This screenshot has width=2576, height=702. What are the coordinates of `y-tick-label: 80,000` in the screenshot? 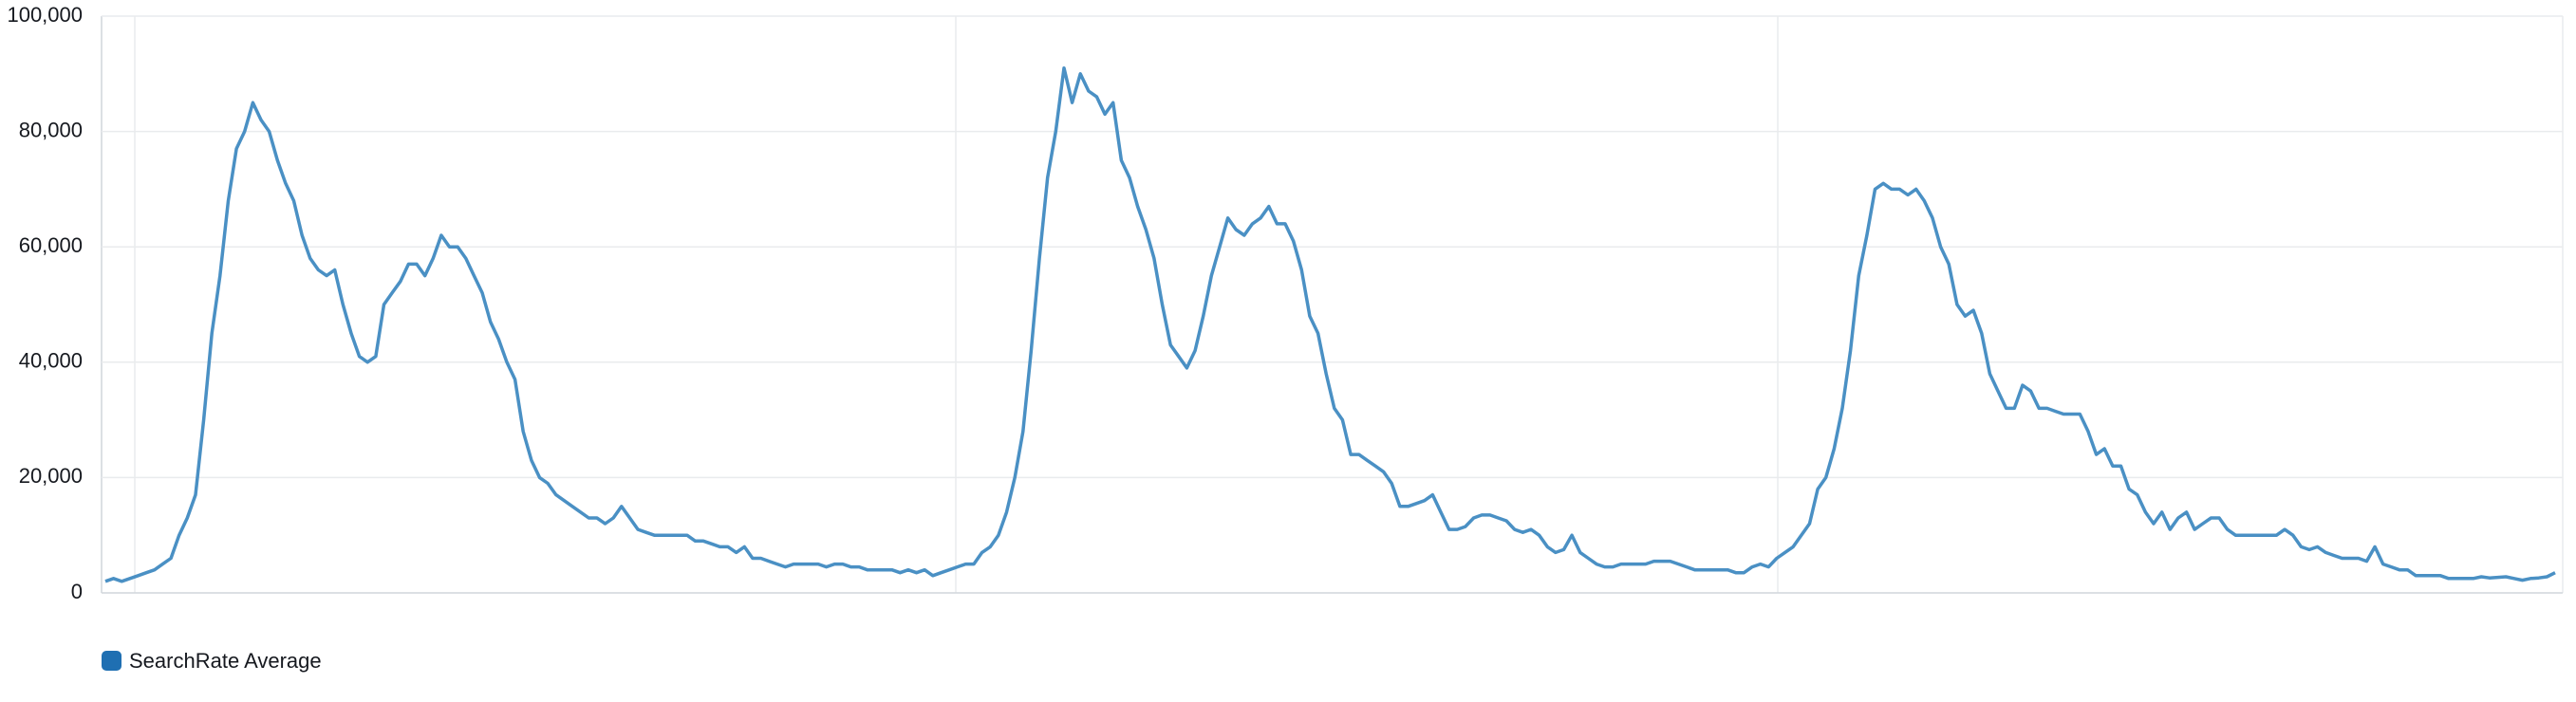 It's located at (51, 130).